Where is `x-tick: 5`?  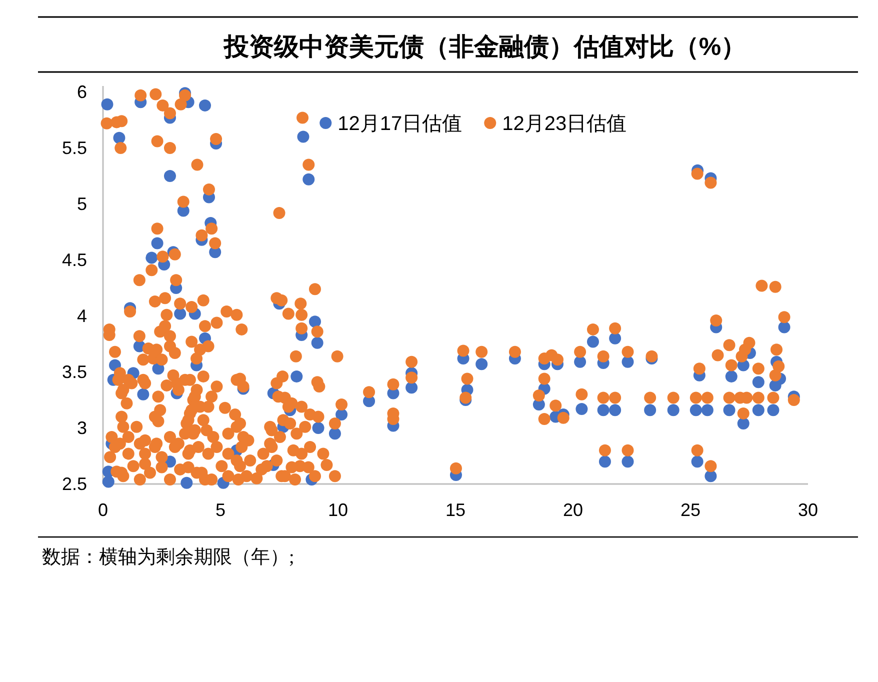 x-tick: 5 is located at coordinates (221, 510).